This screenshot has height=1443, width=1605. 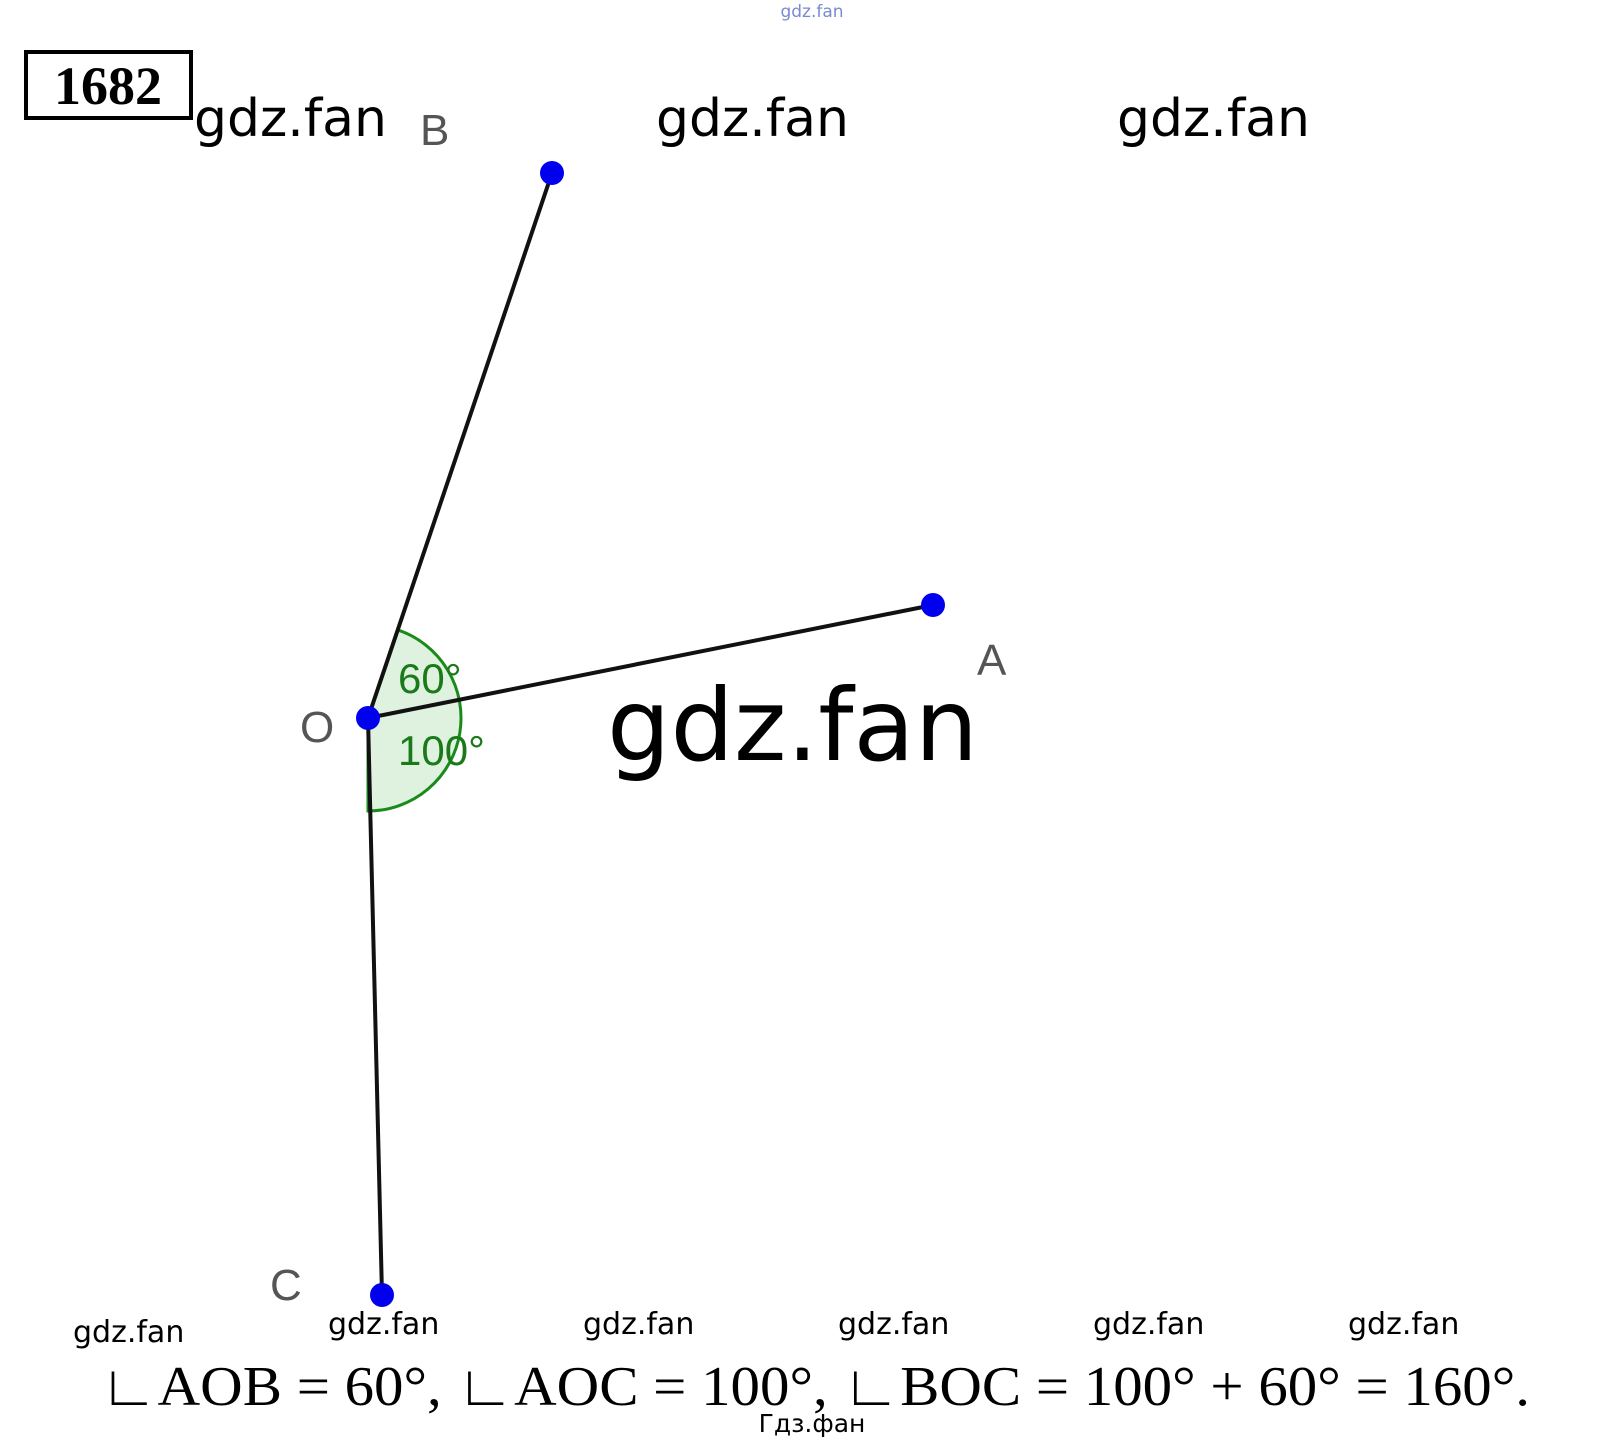 I want to click on ray-oa, so click(x=650, y=661).